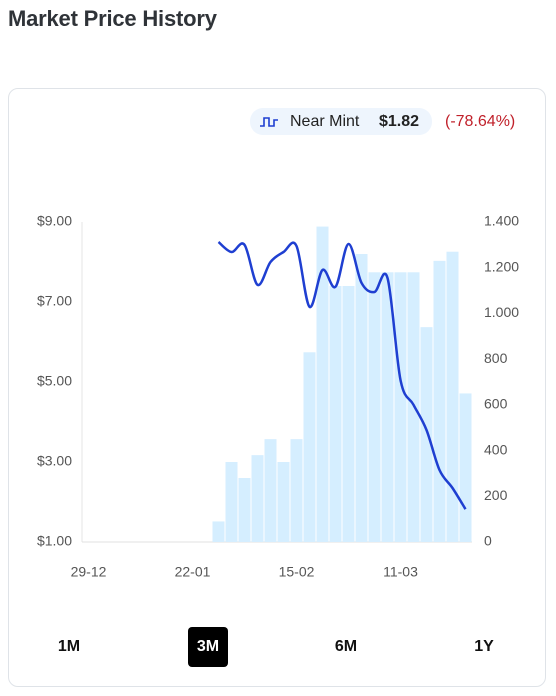 This screenshot has width=556, height=696. Describe the element at coordinates (54, 301) in the screenshot. I see `y-tick-label: $7.00` at that location.